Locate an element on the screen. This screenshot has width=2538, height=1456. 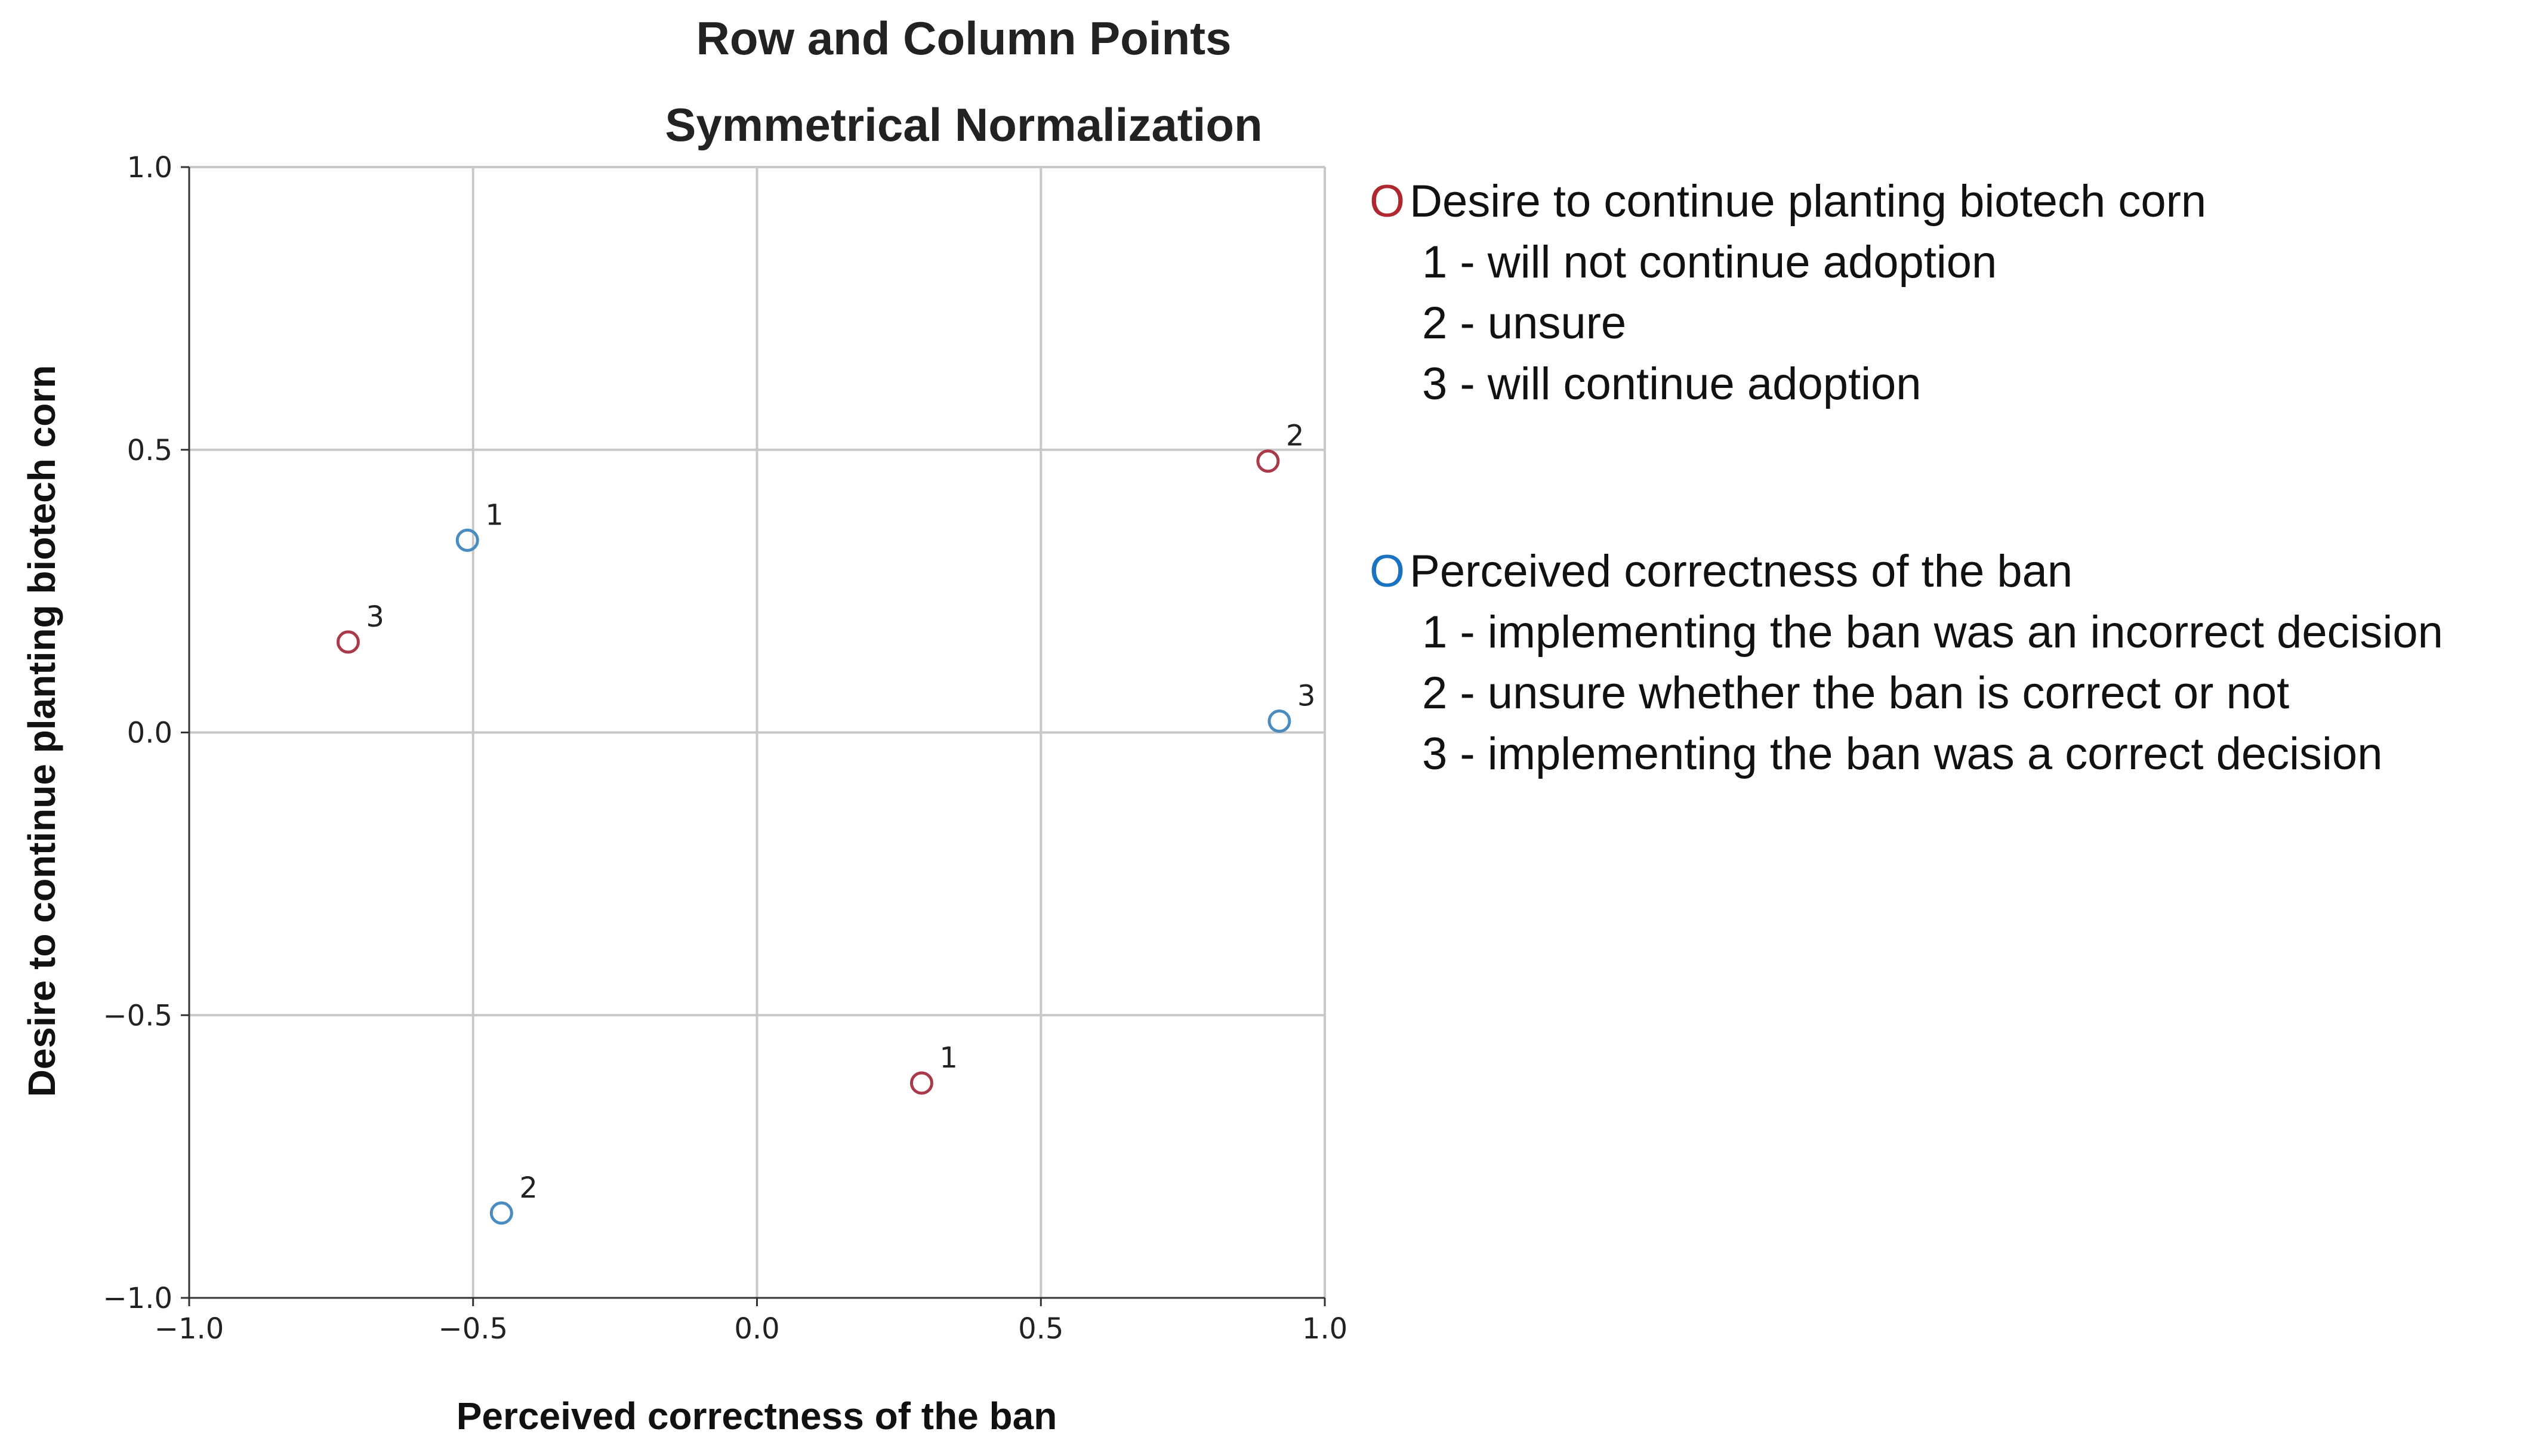
chart-title: Row and Column Points is located at coordinates (964, 38).